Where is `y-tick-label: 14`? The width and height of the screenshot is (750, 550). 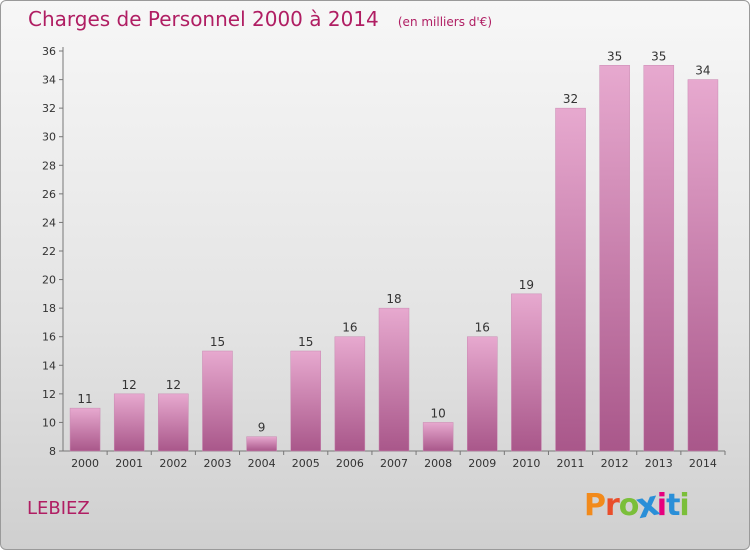 y-tick-label: 14 is located at coordinates (49, 365).